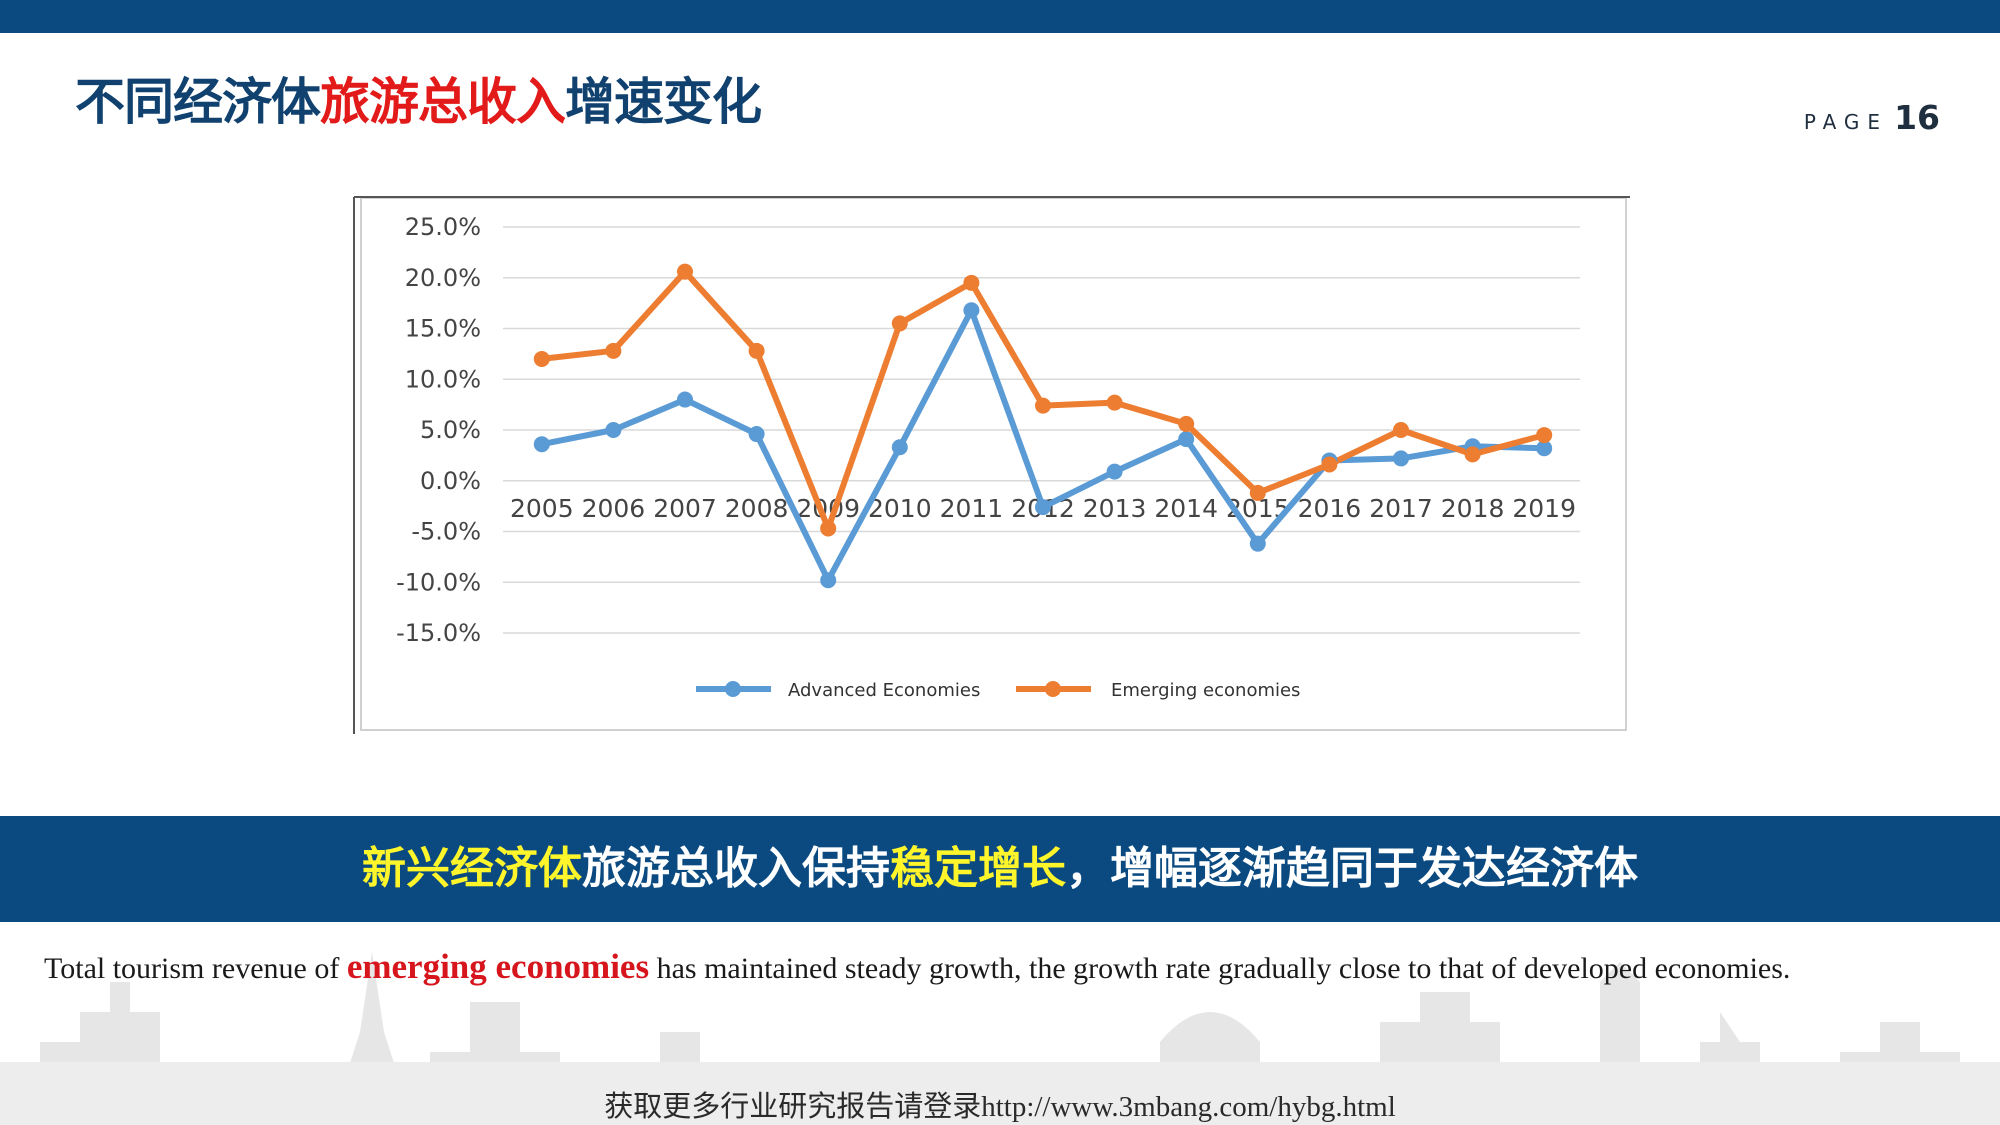  I want to click on y-tick-label: -10.0%, so click(438, 582).